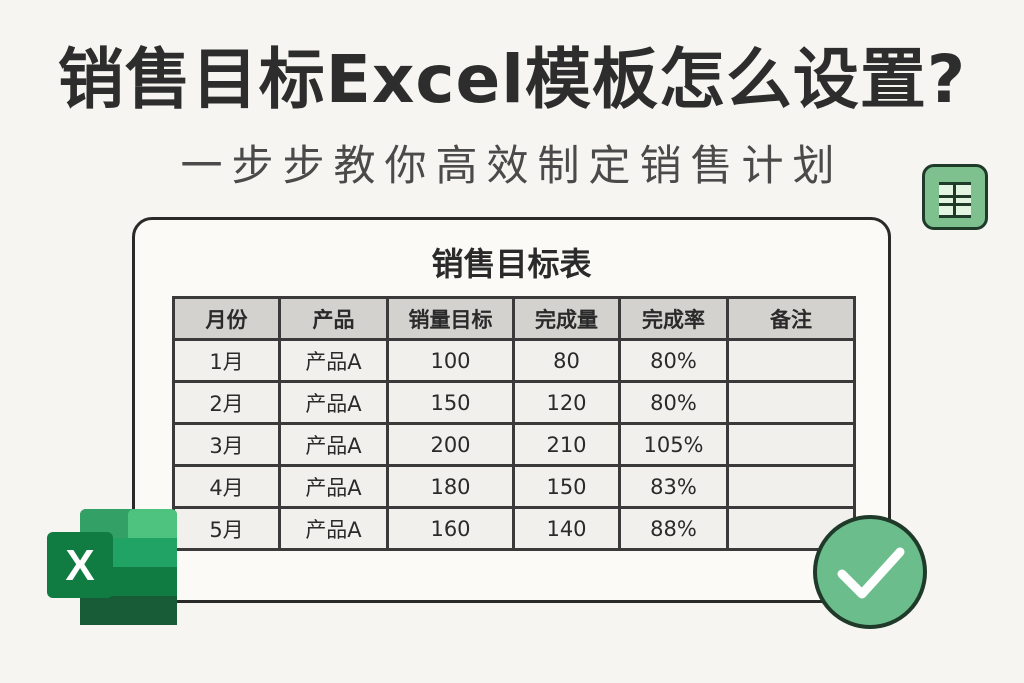  Describe the element at coordinates (673, 486) in the screenshot. I see `cell-rate: 83%` at that location.